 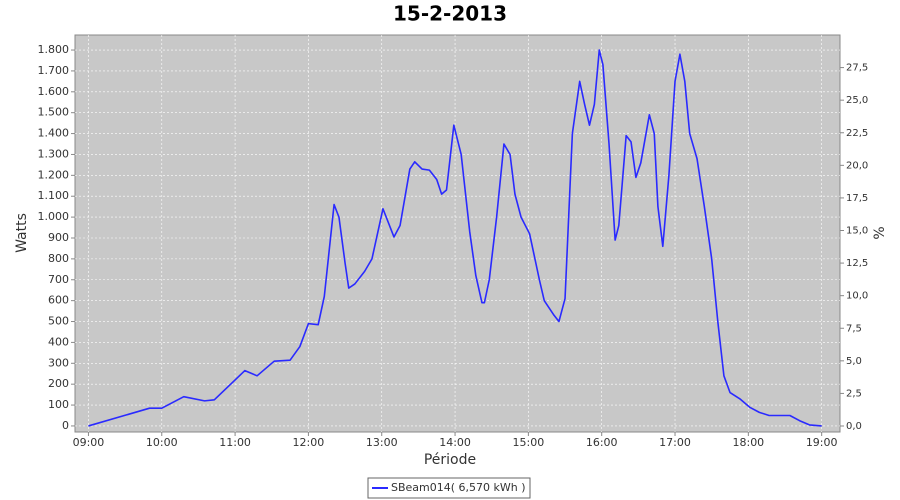 What do you see at coordinates (857, 296) in the screenshot?
I see `y2-tick-label: 10,0` at bounding box center [857, 296].